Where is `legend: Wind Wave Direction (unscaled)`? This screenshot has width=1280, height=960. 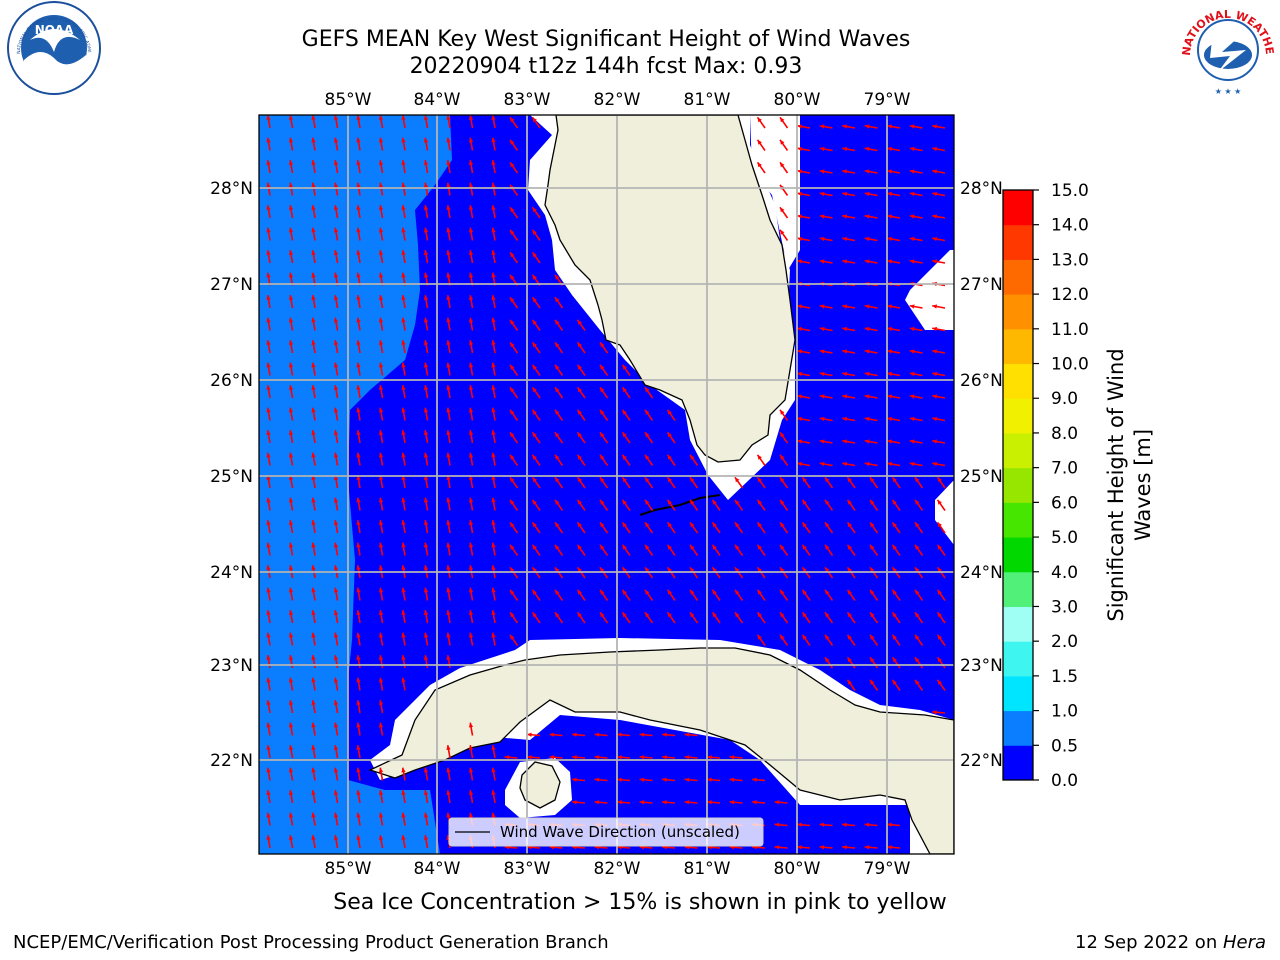 legend: Wind Wave Direction (unscaled) is located at coordinates (606, 832).